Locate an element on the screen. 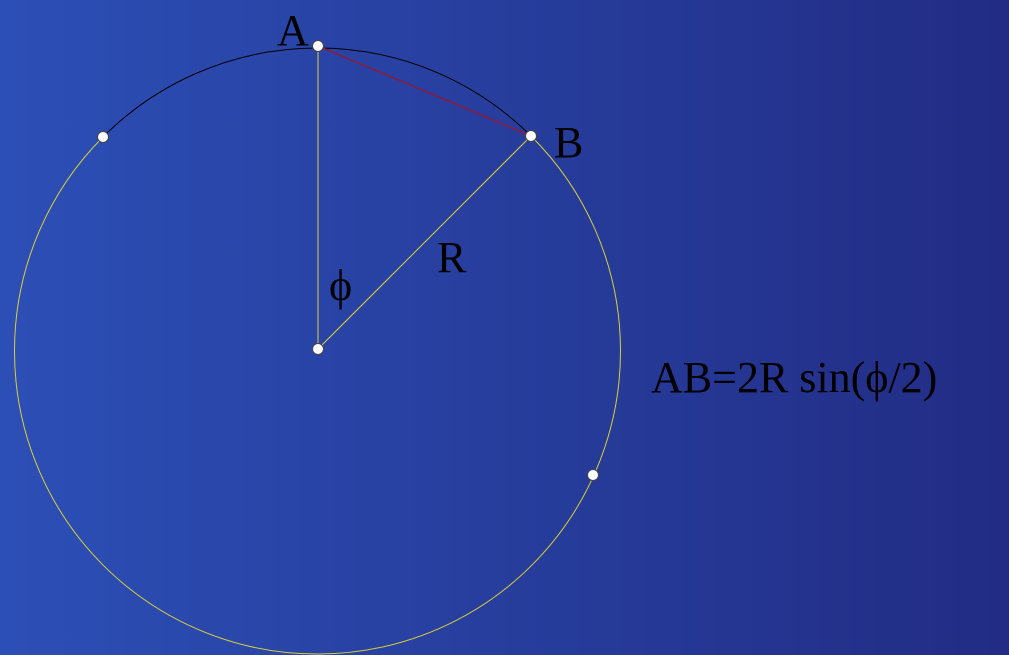 The width and height of the screenshot is (1009, 655). center-point is located at coordinates (318, 349).